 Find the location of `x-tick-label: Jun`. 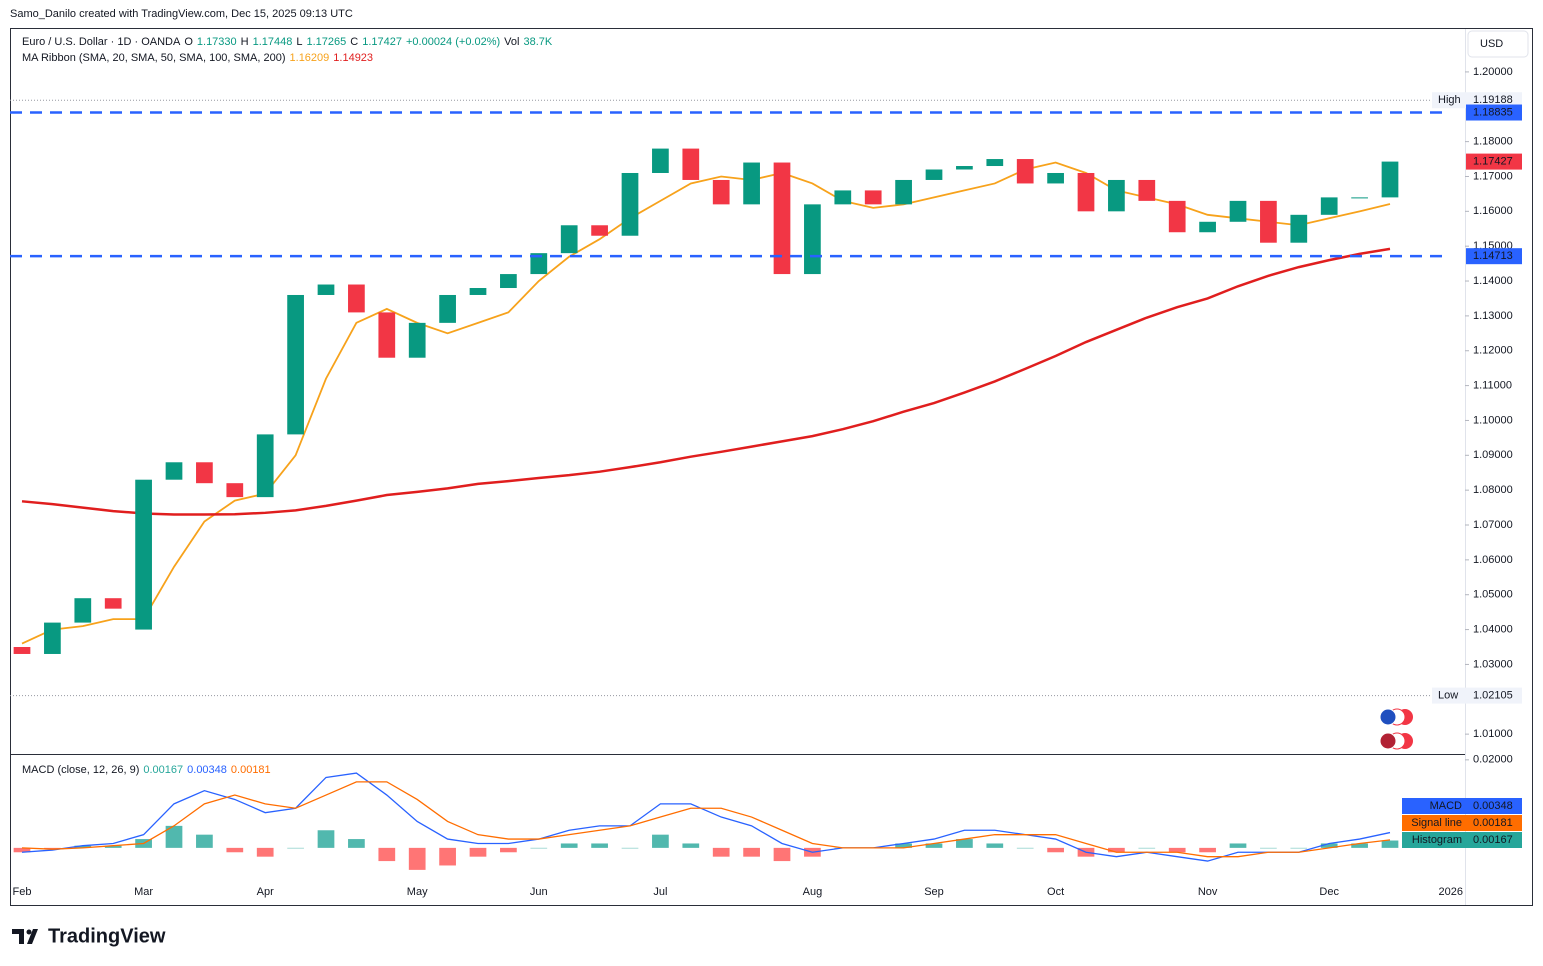

x-tick-label: Jun is located at coordinates (539, 892).